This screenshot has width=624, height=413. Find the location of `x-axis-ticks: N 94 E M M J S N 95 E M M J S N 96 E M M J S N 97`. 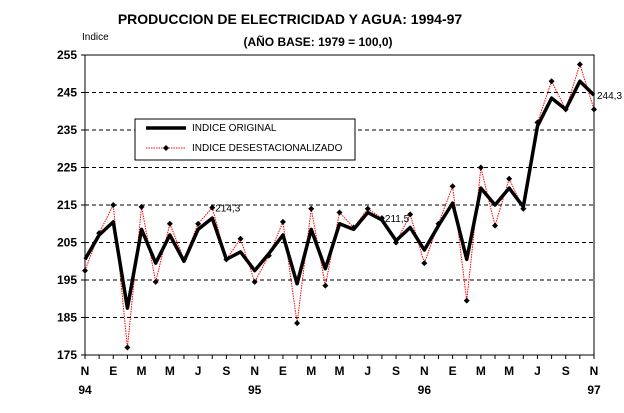

x-axis-ticks: N 94 E M M J S N 95 E M M J S N 96 E M M J S N 97 is located at coordinates (339, 376).